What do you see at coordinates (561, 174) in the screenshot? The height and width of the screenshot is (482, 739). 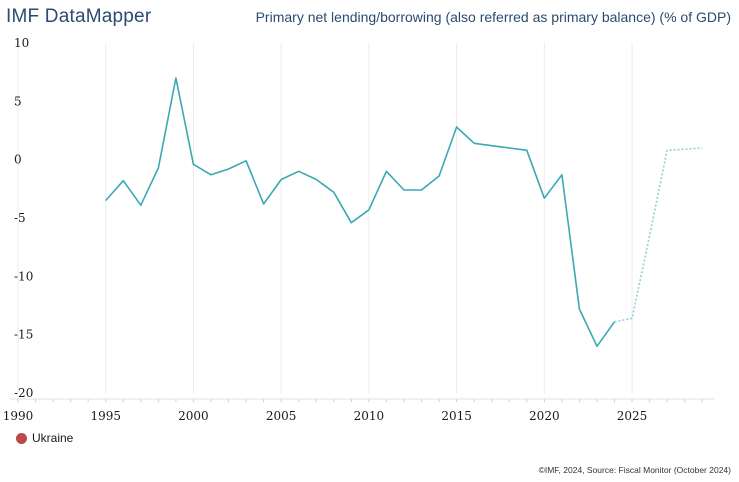 I see `data-point-actual-2021` at bounding box center [561, 174].